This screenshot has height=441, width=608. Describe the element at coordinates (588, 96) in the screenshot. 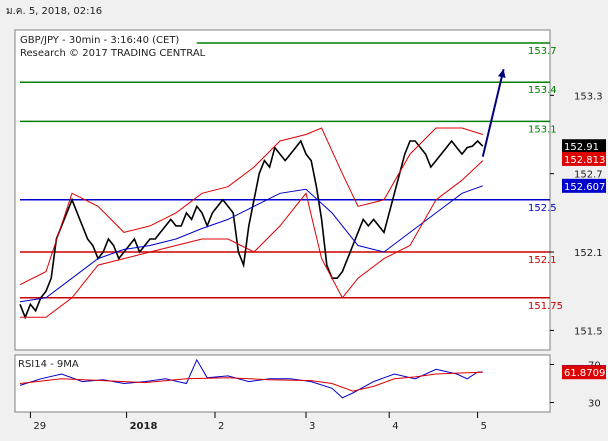

I see `y-tick-label: 153.3` at that location.